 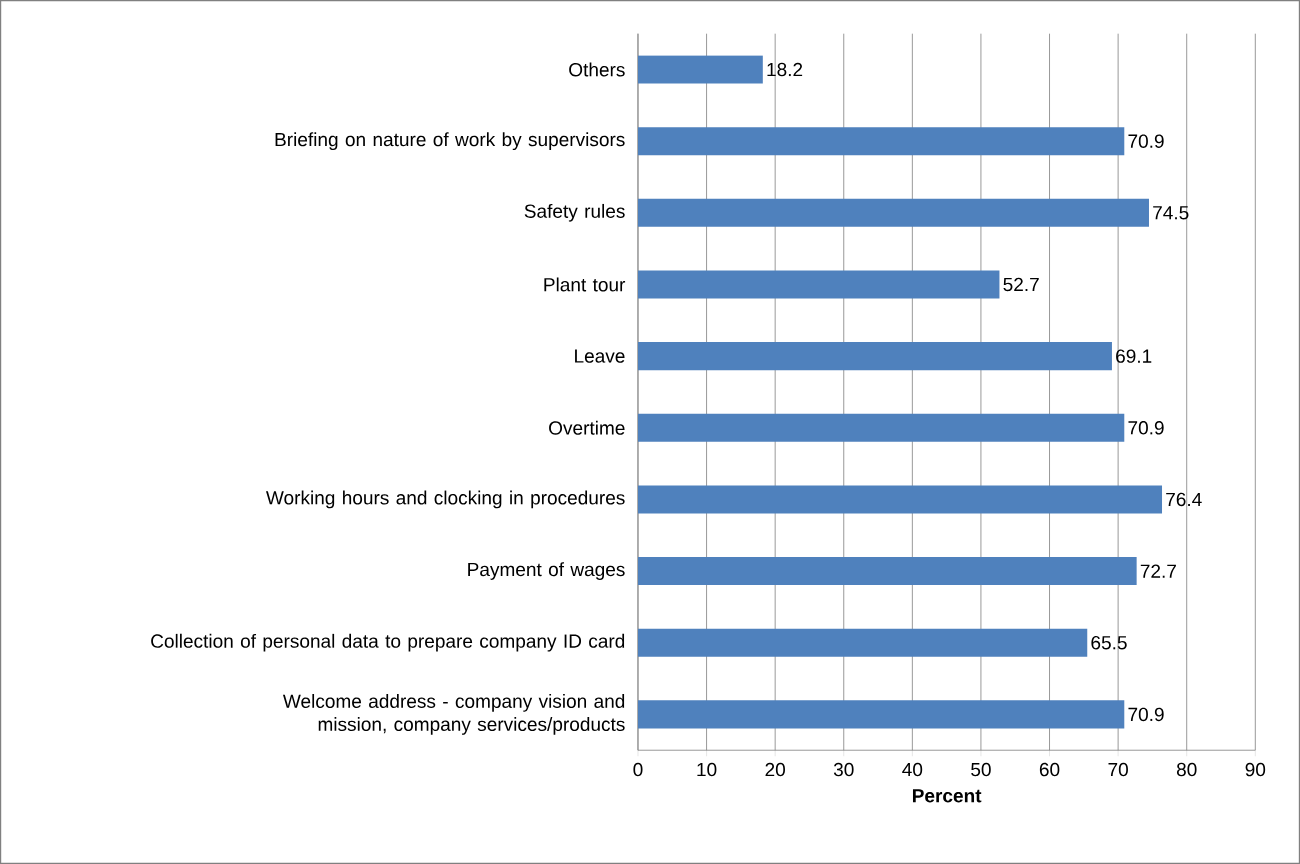 I want to click on y-tick-label: Plant tour, so click(x=585, y=284).